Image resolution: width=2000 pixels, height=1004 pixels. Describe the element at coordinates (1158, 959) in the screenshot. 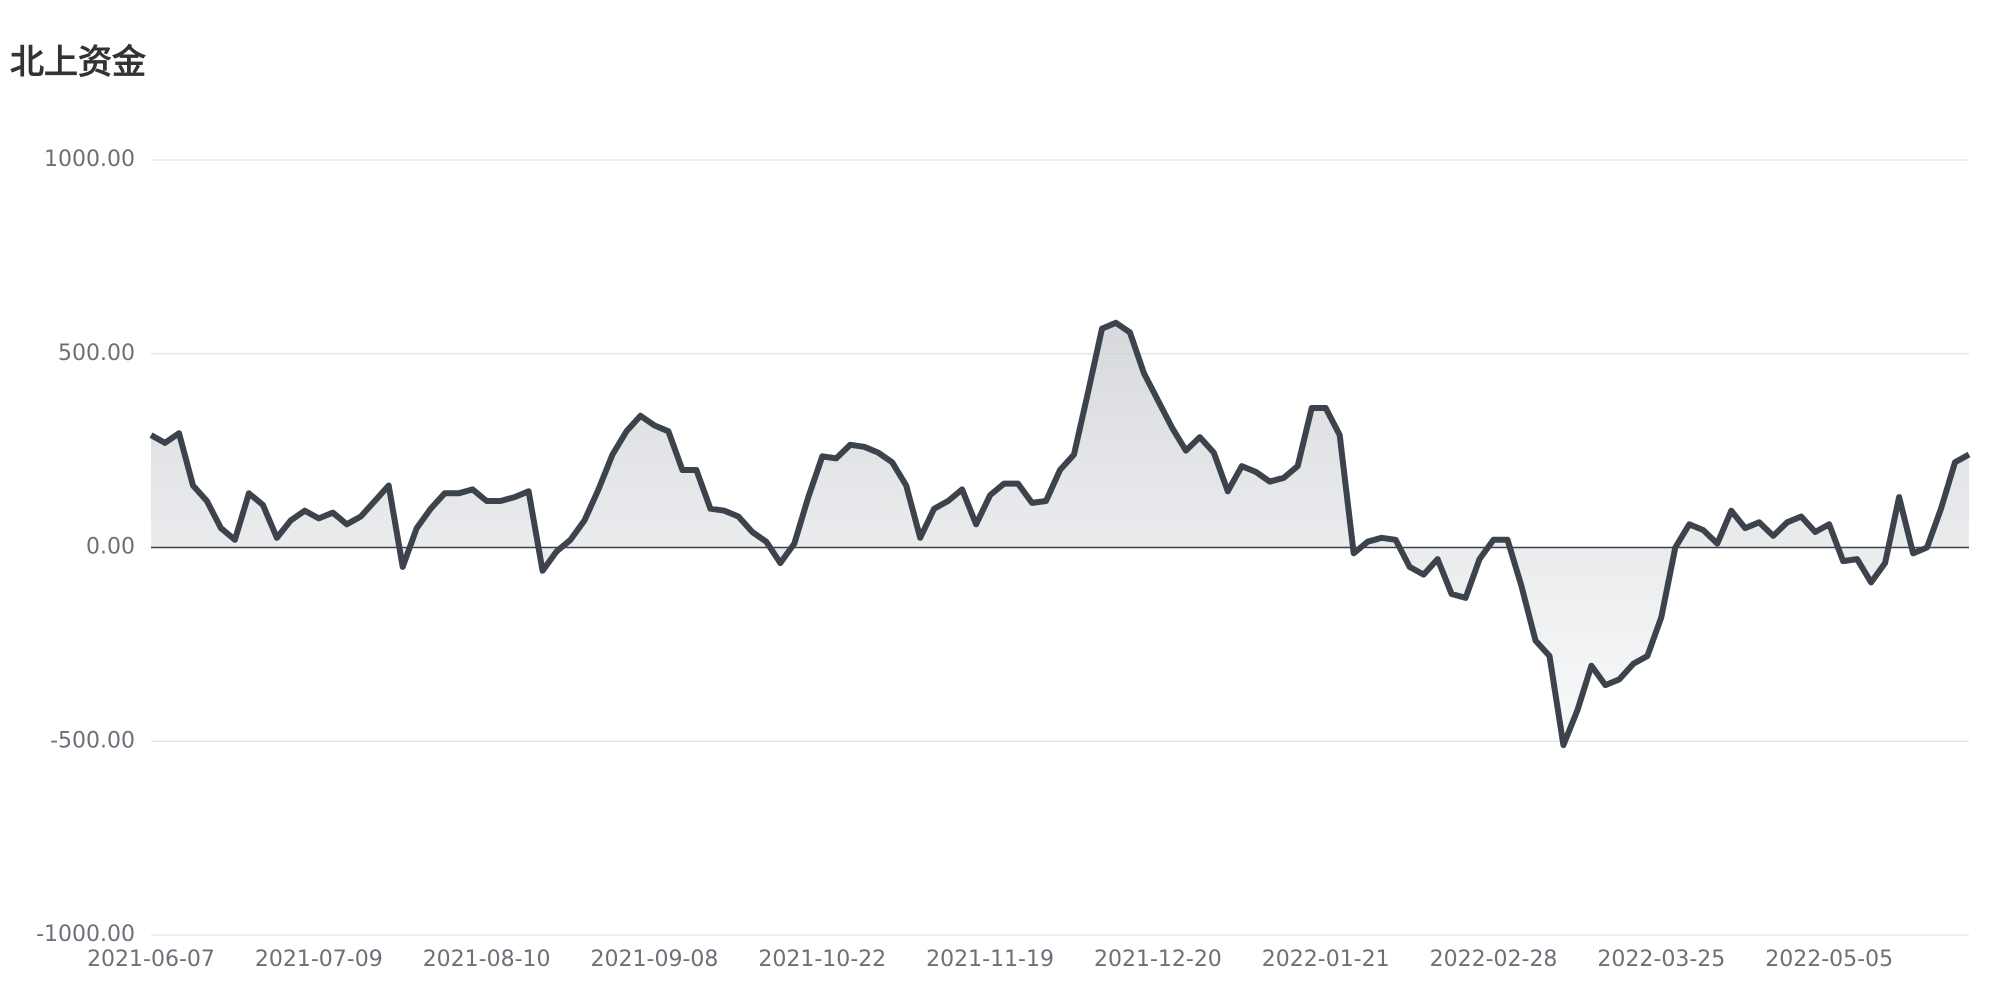

I see `x-tick-label: 2021-12-20` at that location.